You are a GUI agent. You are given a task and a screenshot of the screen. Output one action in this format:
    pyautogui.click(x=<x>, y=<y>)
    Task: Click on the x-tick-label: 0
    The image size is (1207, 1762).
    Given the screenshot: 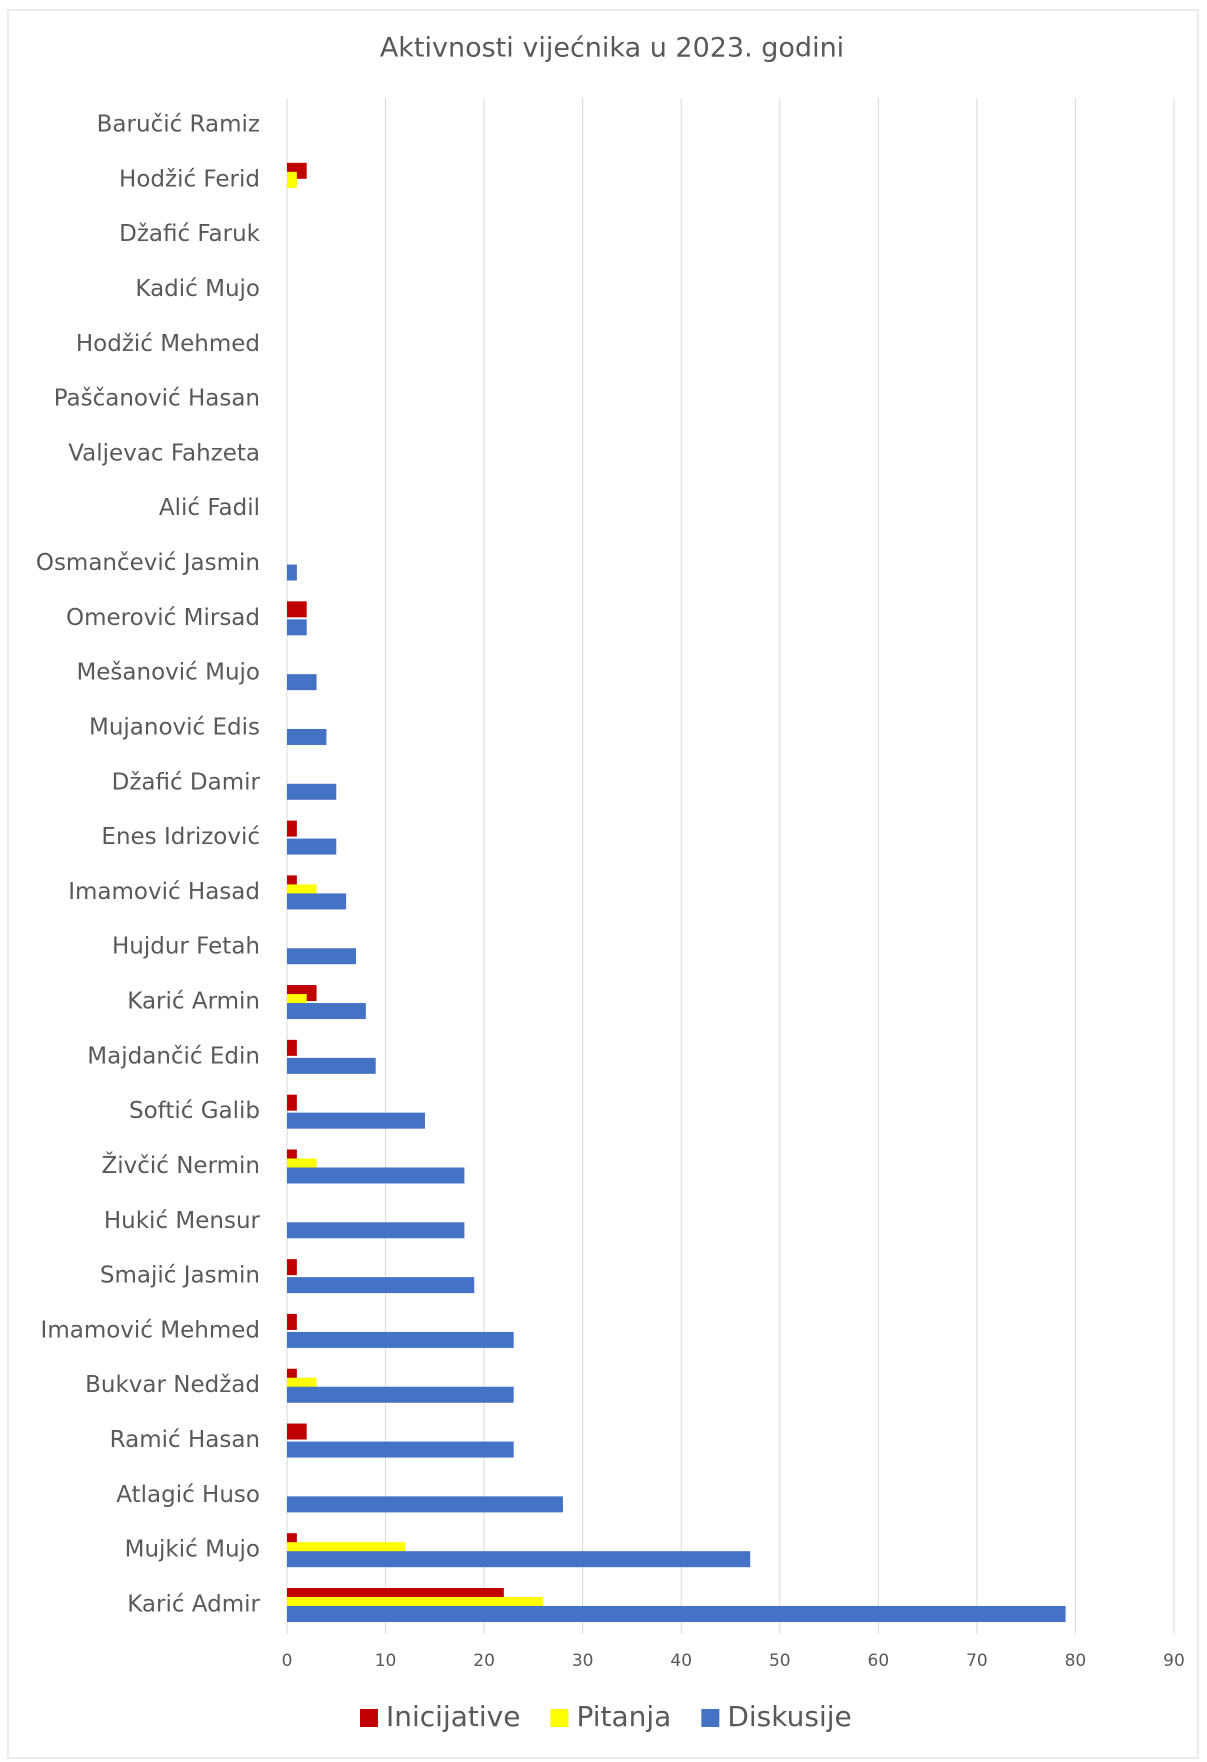 What is the action you would take?
    pyautogui.click(x=287, y=1661)
    